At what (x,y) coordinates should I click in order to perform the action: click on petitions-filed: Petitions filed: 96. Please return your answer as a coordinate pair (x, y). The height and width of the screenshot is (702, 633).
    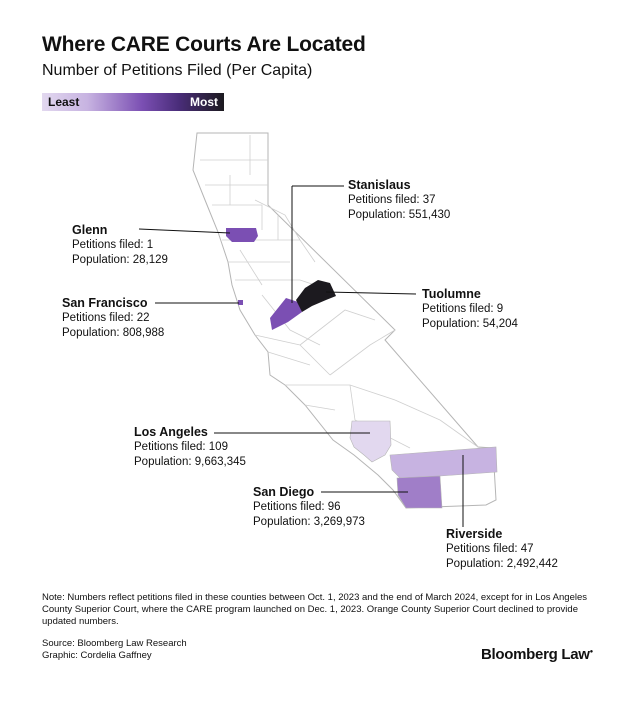
    Looking at the image, I should click on (297, 507).